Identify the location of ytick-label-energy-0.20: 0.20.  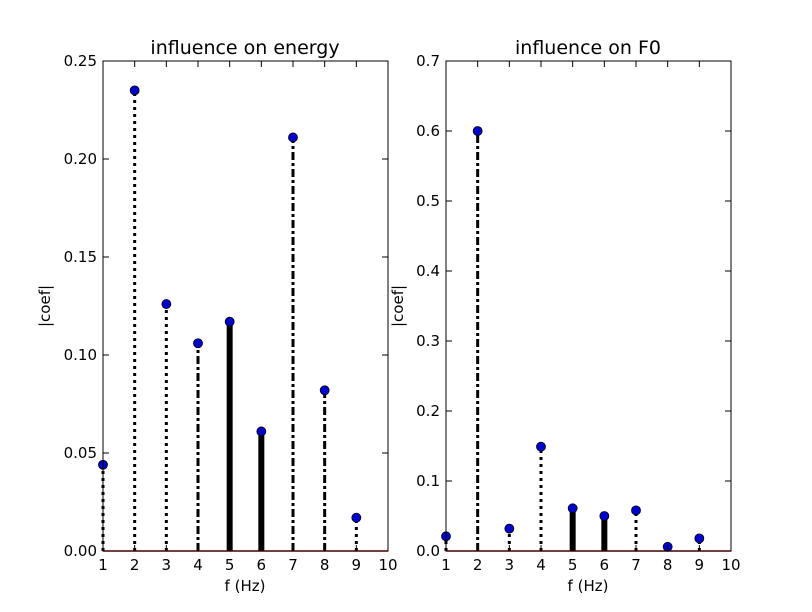
(80, 159).